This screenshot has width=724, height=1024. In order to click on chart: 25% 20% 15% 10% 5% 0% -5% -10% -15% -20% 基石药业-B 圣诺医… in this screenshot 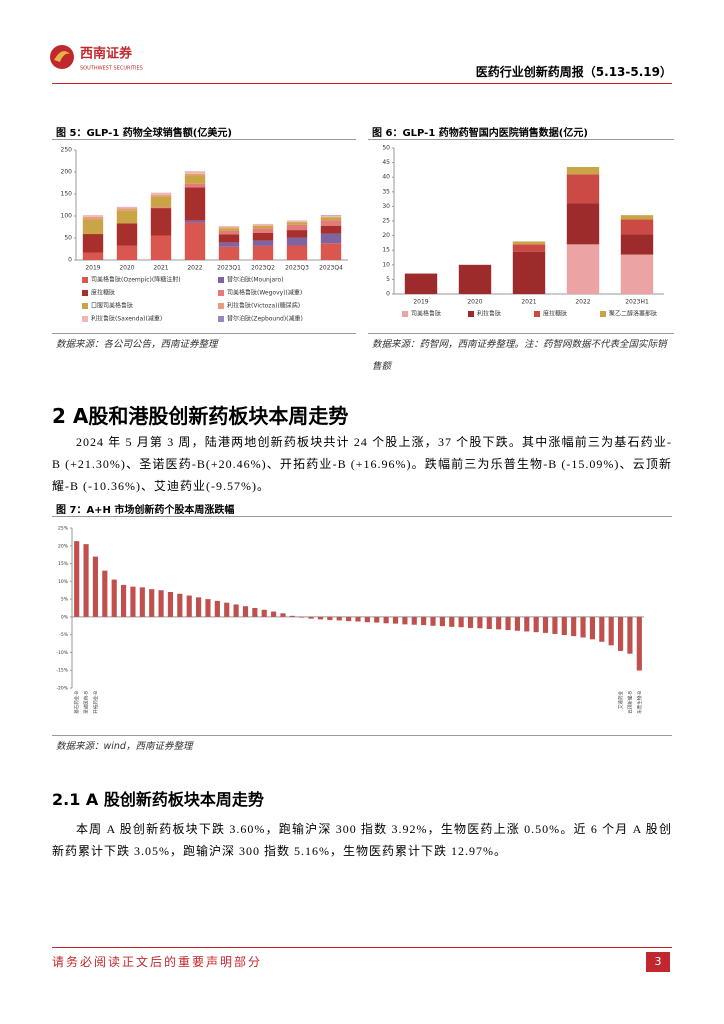, I will do `click(350, 620)`.